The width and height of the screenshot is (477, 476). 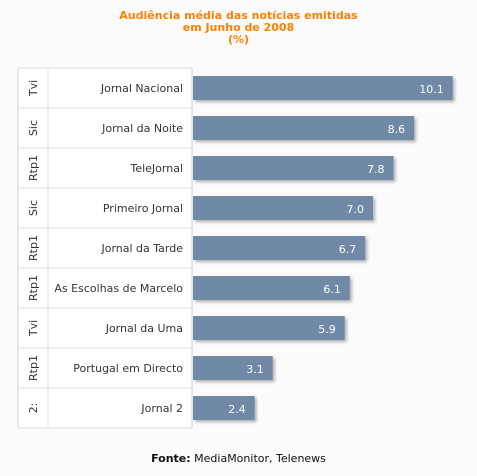 I want to click on channel-label-1: Sic, so click(x=33, y=128).